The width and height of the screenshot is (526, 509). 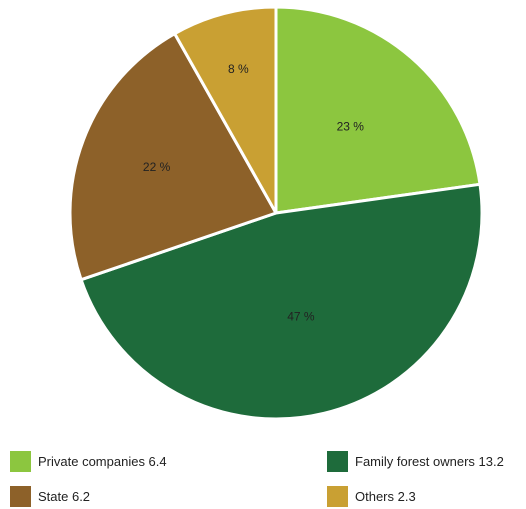 I want to click on pie-label-family-forest-owners: 47 %, so click(x=301, y=316).